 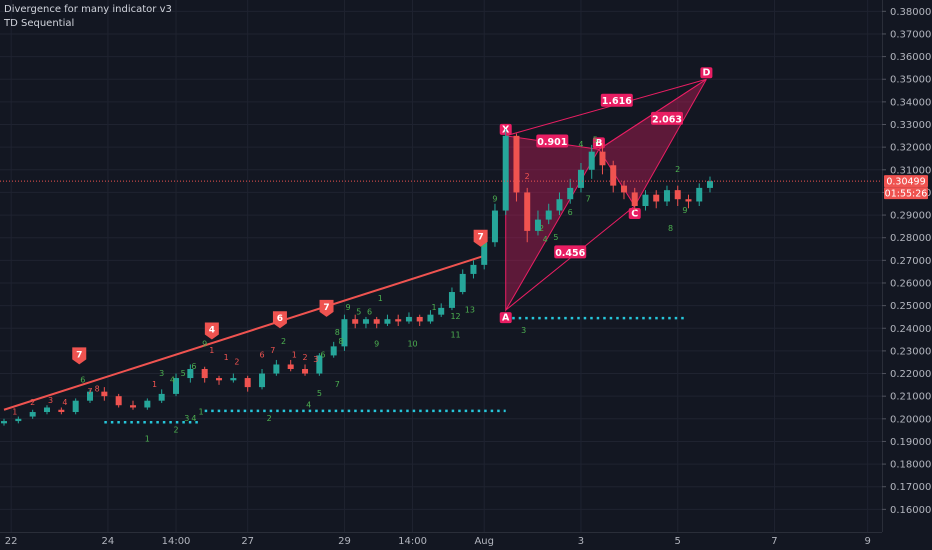 I want to click on price-badge: 0.30499 01:55:26, so click(x=906, y=187).